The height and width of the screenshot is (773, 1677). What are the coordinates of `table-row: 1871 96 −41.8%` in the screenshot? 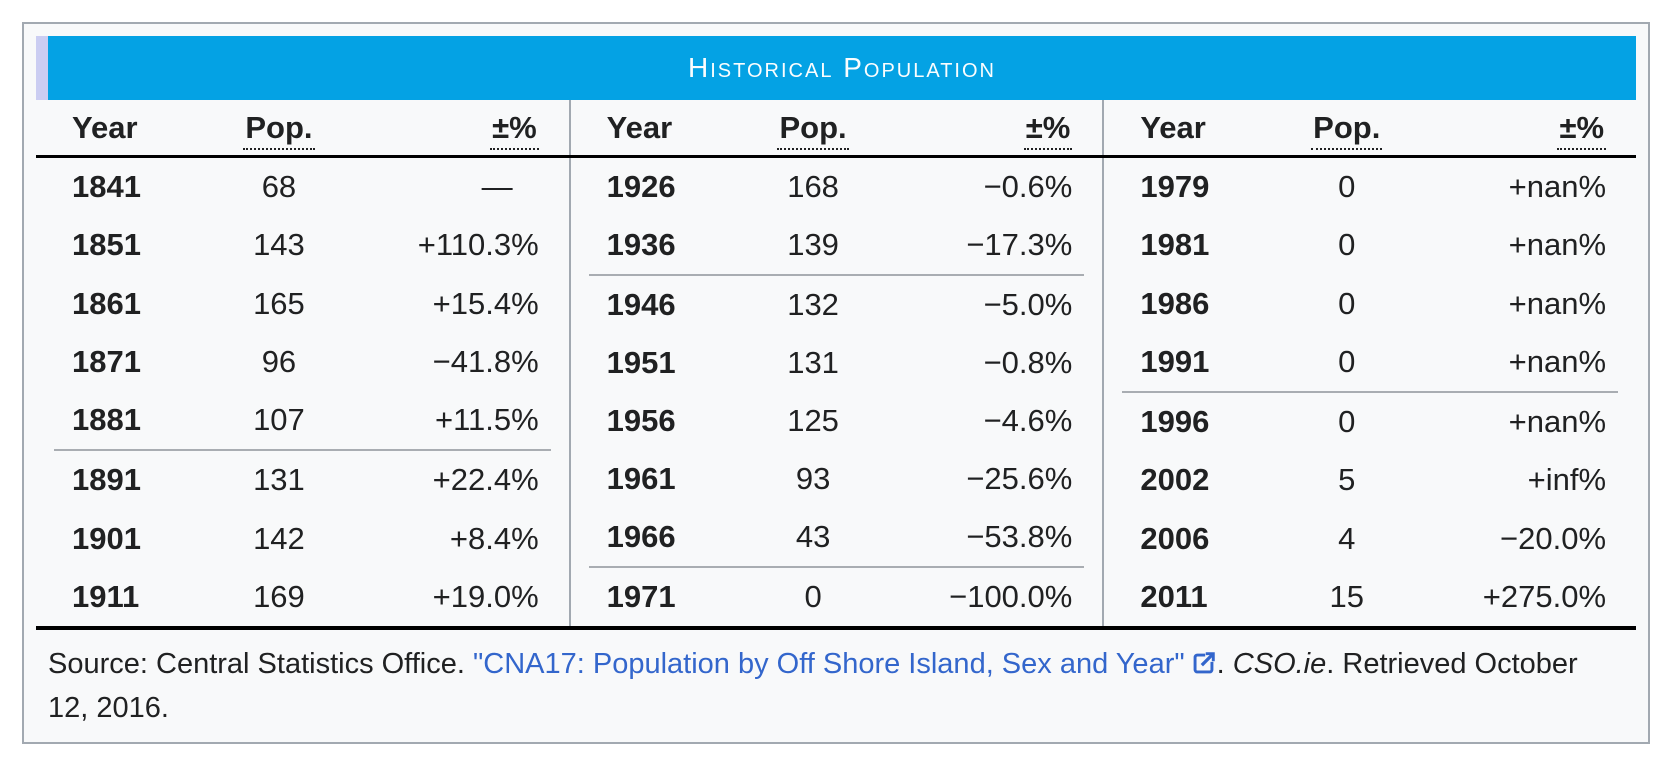 It's located at (302, 362).